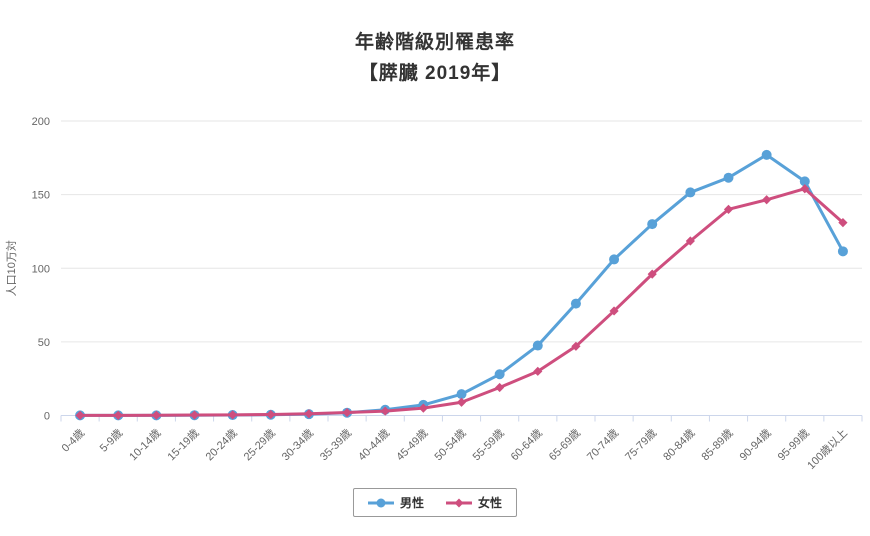 The image size is (870, 536). Describe the element at coordinates (435, 502) in the screenshot. I see `legend: 男性 女性` at that location.